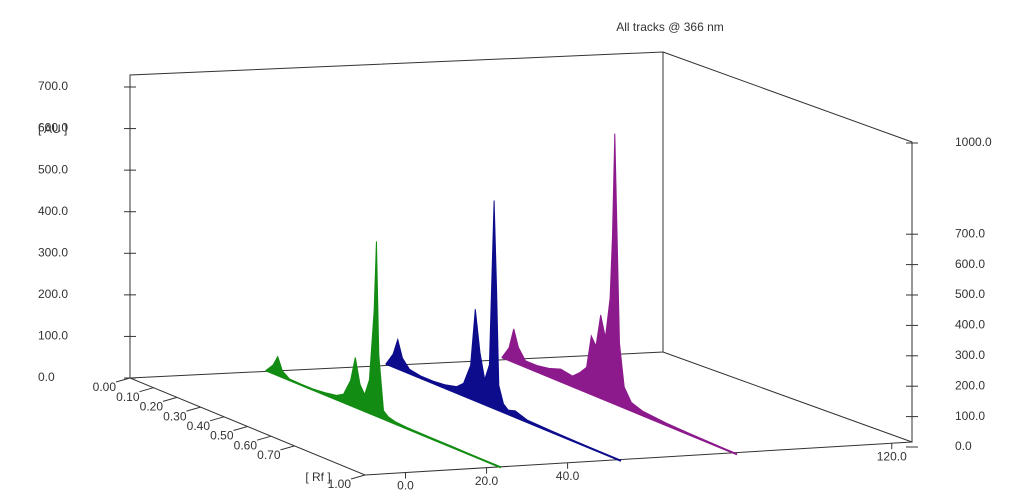 This screenshot has width=1014, height=494. What do you see at coordinates (970, 416) in the screenshot?
I see `y2-tick-label: 100.0` at bounding box center [970, 416].